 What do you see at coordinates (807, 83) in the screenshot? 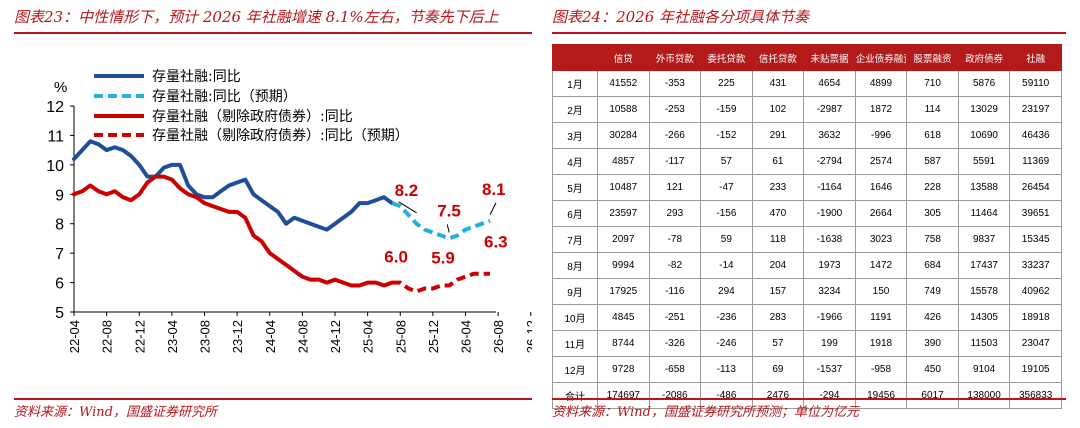
I see `table-row: 1月 41552 -353 225 431 4654 4899 710 5876 59110` at bounding box center [807, 83].